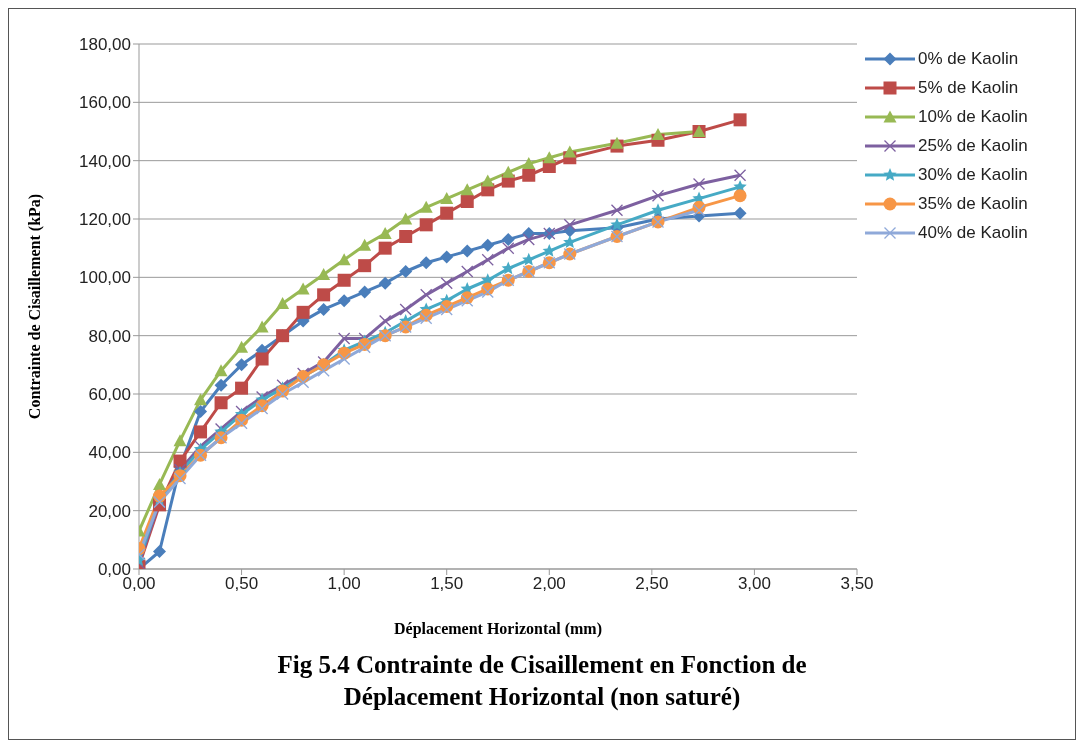 The height and width of the screenshot is (751, 1086). What do you see at coordinates (973, 204) in the screenshot?
I see `legend-label: 35% de Kaolin` at bounding box center [973, 204].